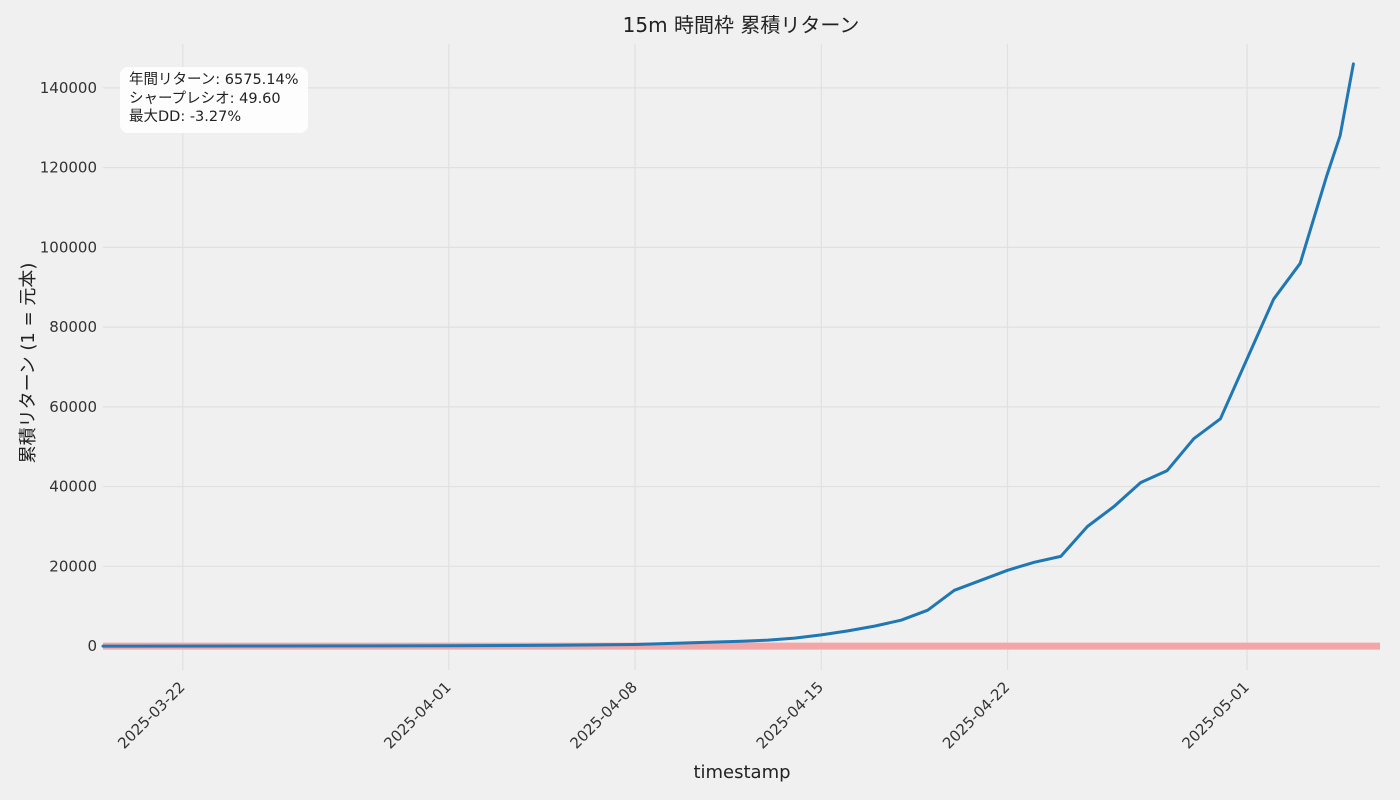 The height and width of the screenshot is (800, 1400). Describe the element at coordinates (741, 25) in the screenshot. I see `chart-title: 15m 時間枠 累積リターン` at that location.